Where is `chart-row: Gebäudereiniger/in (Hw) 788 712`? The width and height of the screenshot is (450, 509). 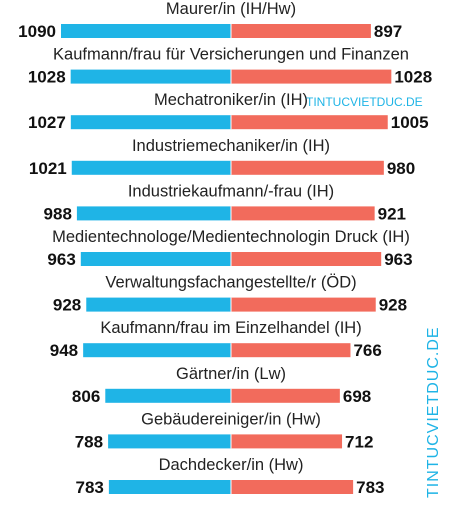 chart-row: Gebäudereiniger/in (Hw) 788 712 is located at coordinates (224, 430).